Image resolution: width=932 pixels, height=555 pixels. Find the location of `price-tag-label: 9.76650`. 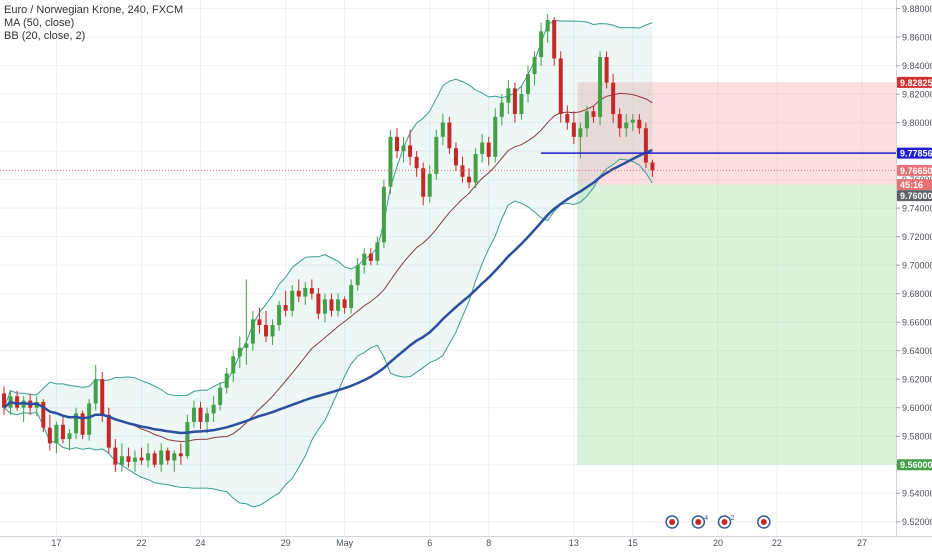

price-tag-label: 9.76650 is located at coordinates (916, 171).